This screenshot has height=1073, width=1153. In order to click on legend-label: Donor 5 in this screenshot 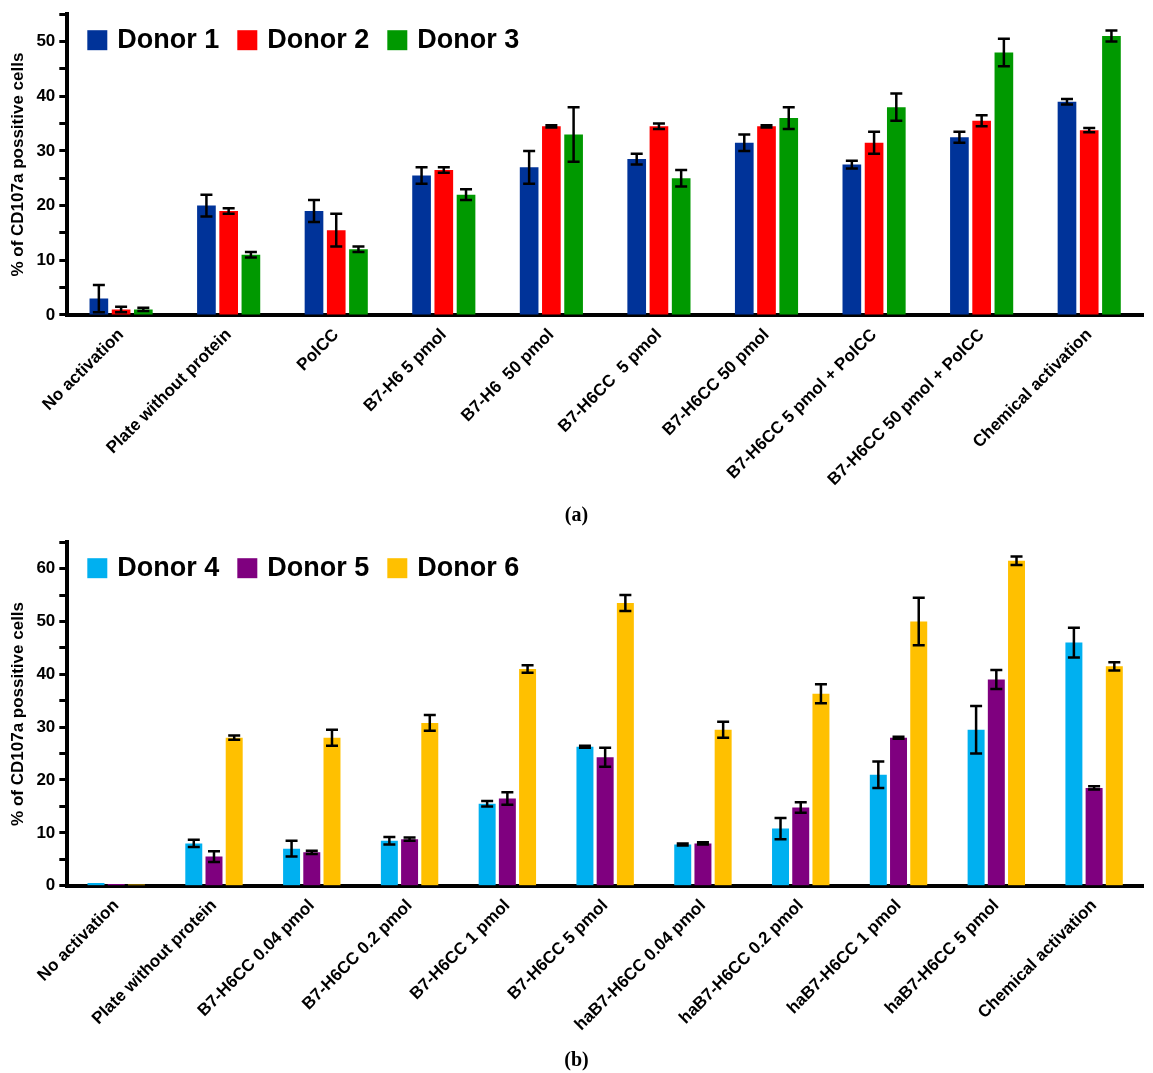, I will do `click(318, 566)`.